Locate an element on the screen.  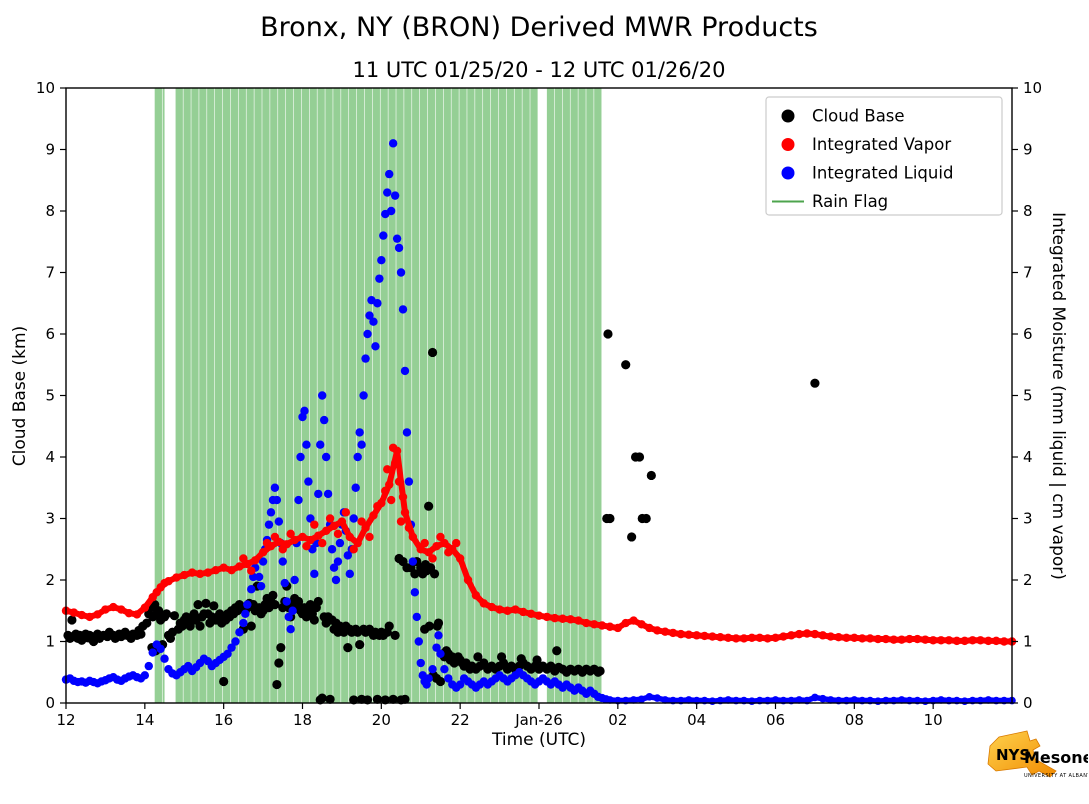
y-left-tick-label: 7 is located at coordinates (50, 273).